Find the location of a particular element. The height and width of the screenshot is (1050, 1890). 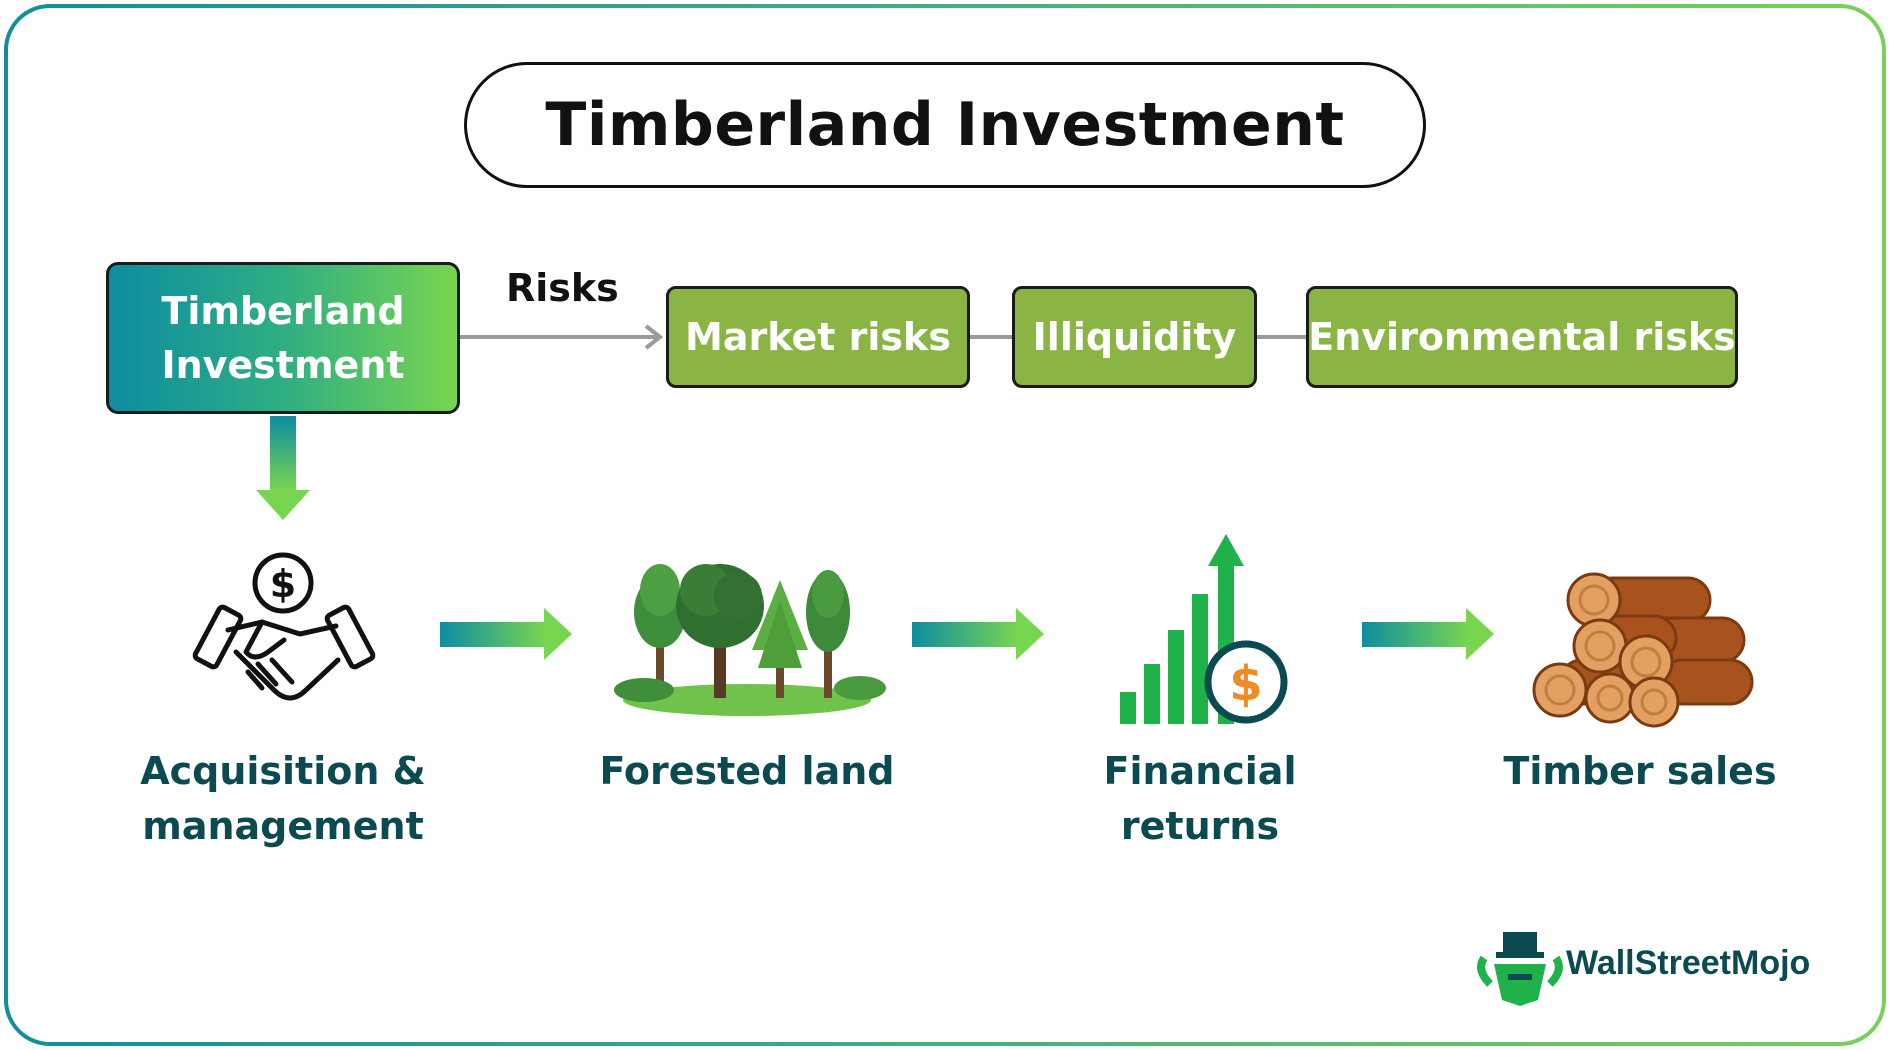

risk-label: Market risks is located at coordinates (818, 337).